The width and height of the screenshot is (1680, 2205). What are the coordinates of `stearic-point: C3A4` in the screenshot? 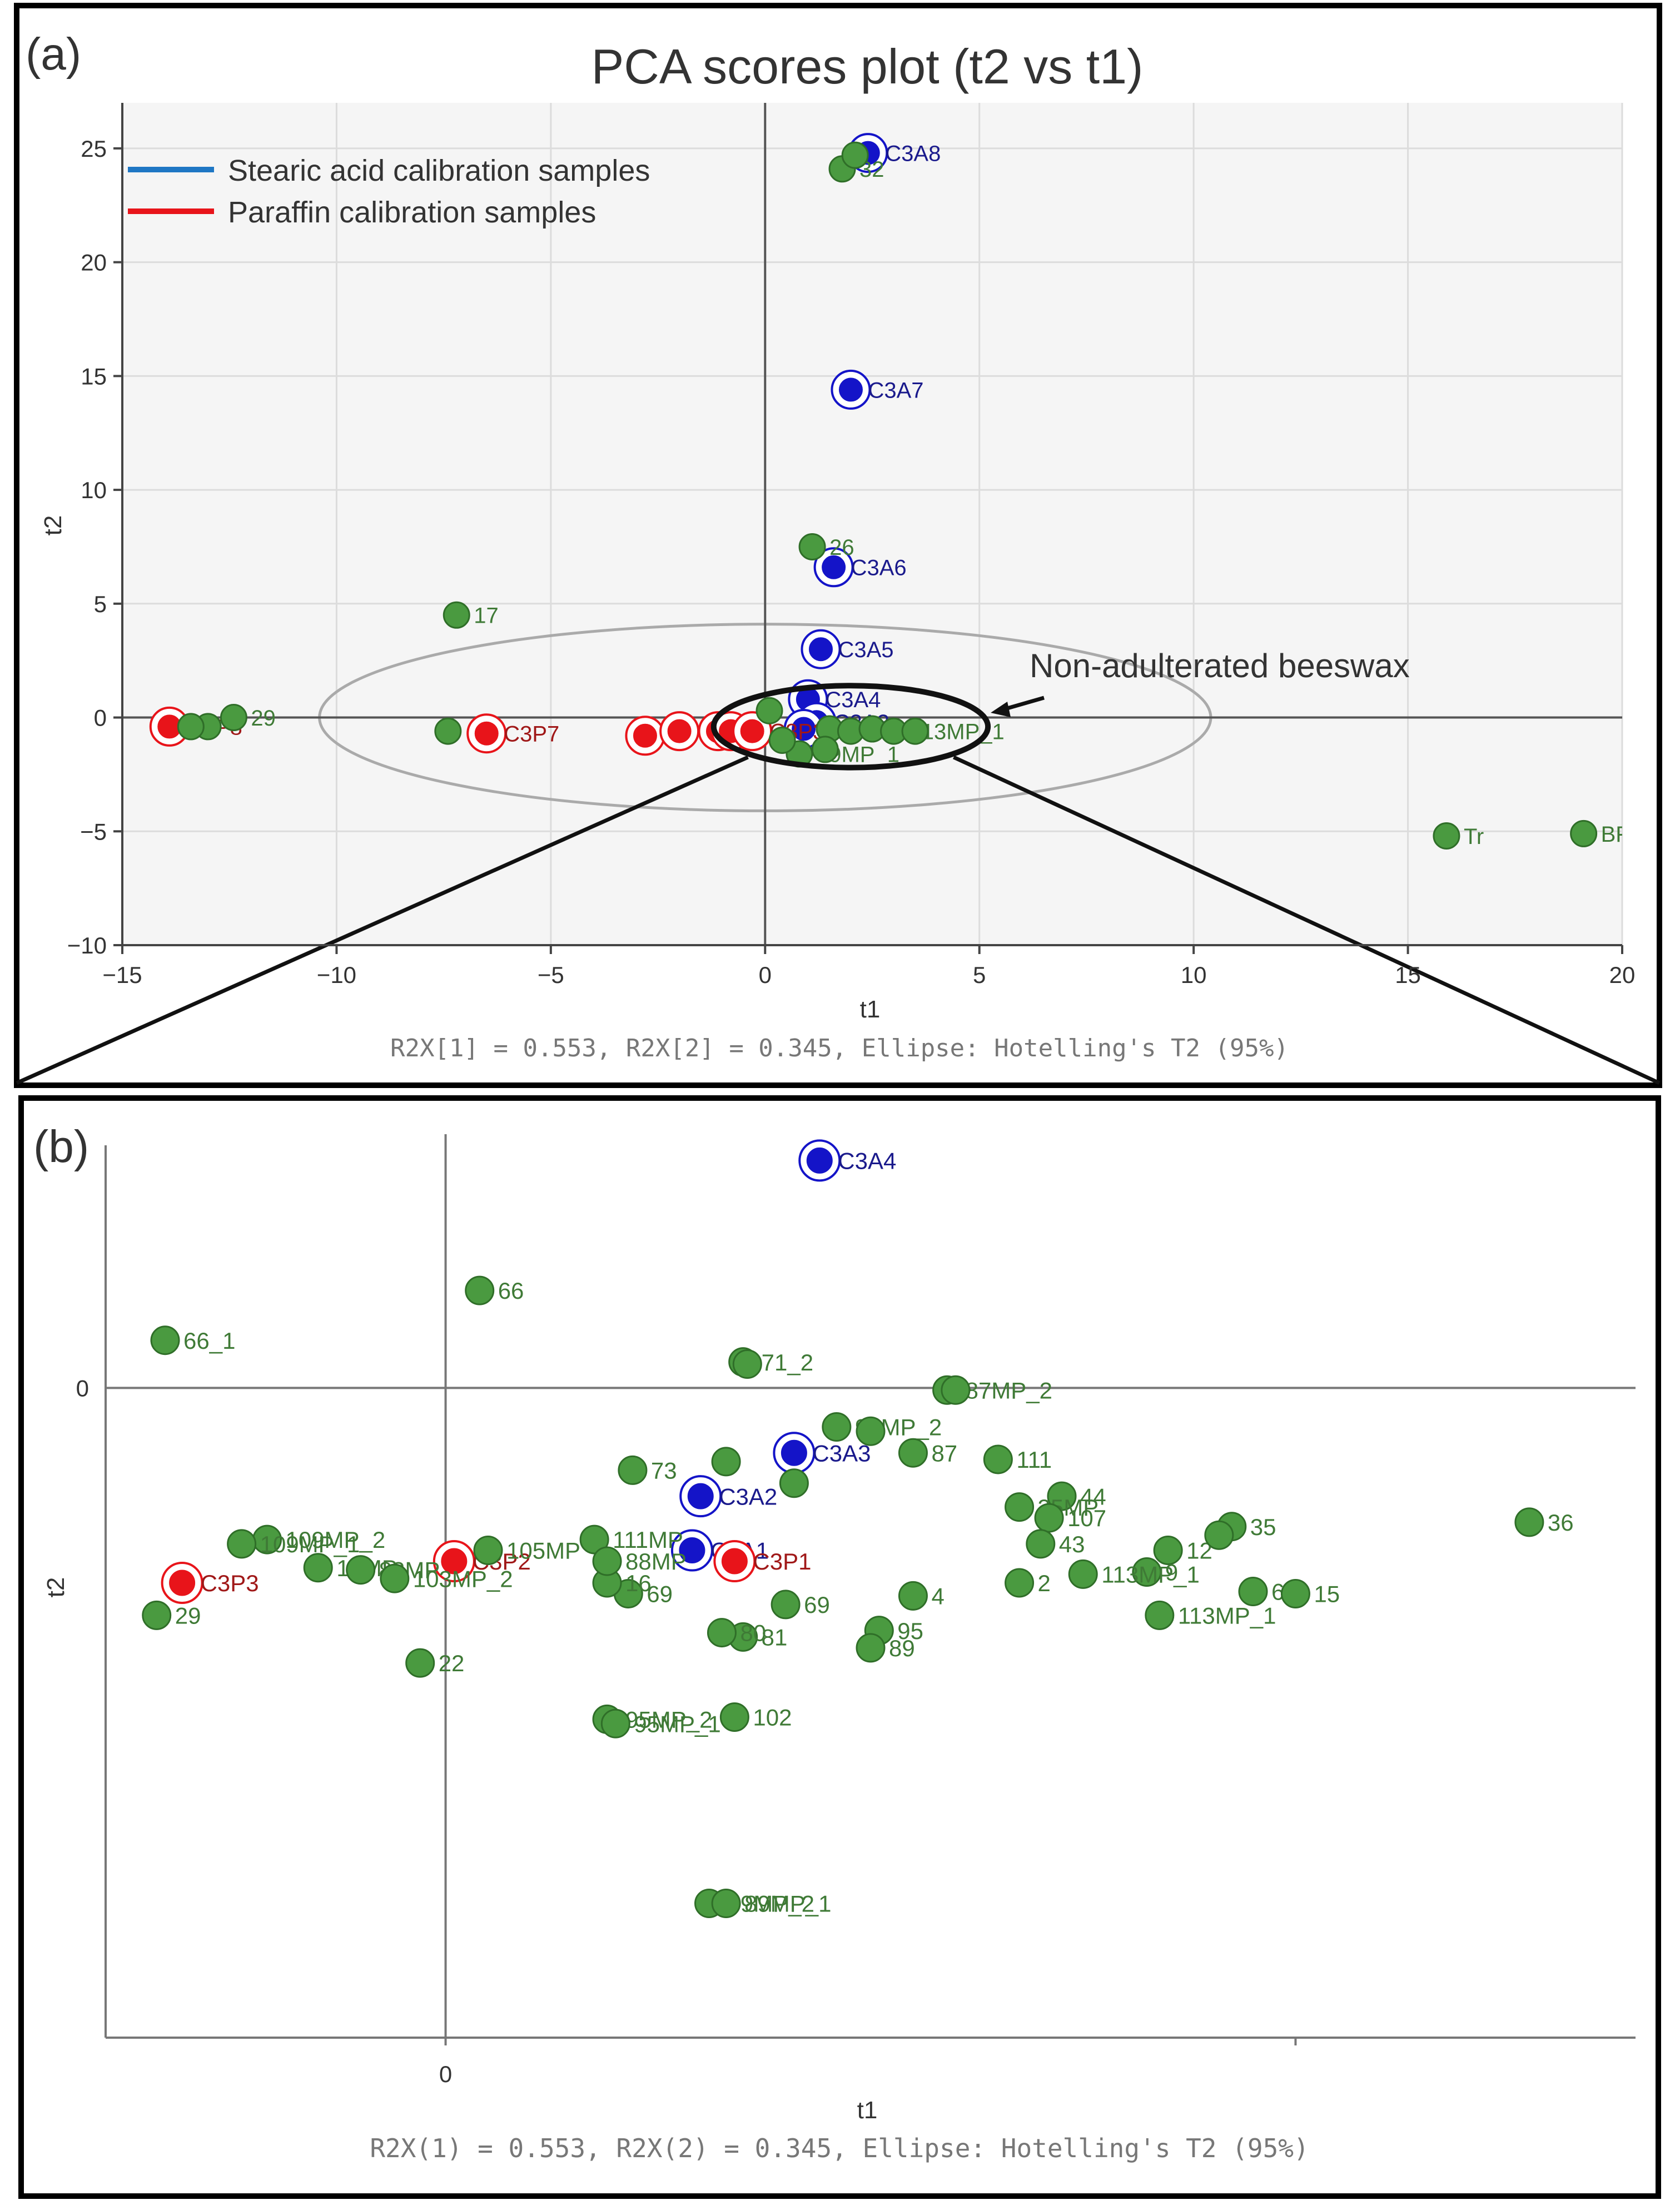 It's located at (847, 1160).